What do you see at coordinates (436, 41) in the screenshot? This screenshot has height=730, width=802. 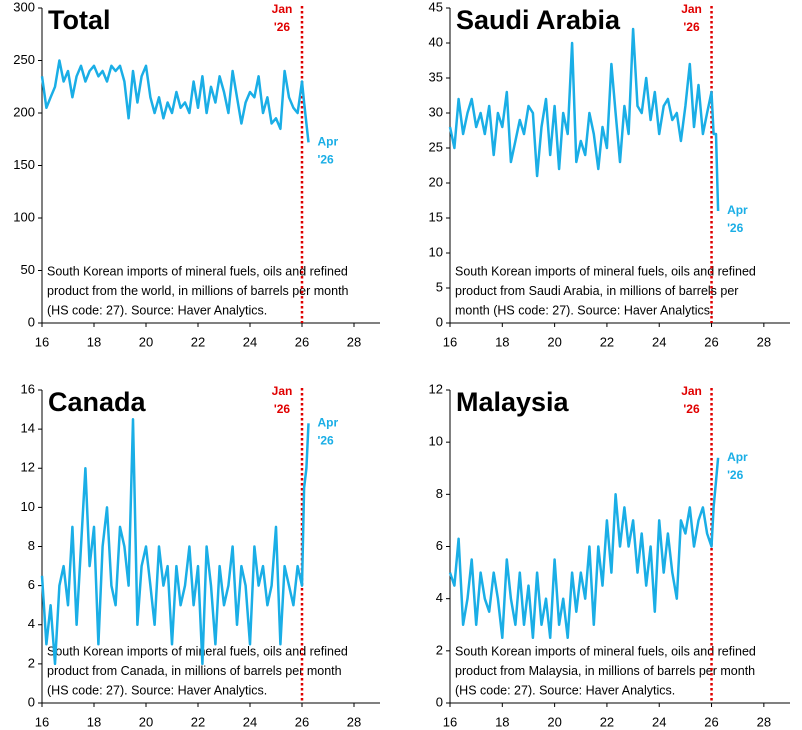 I see `y-tick-label: 40` at bounding box center [436, 41].